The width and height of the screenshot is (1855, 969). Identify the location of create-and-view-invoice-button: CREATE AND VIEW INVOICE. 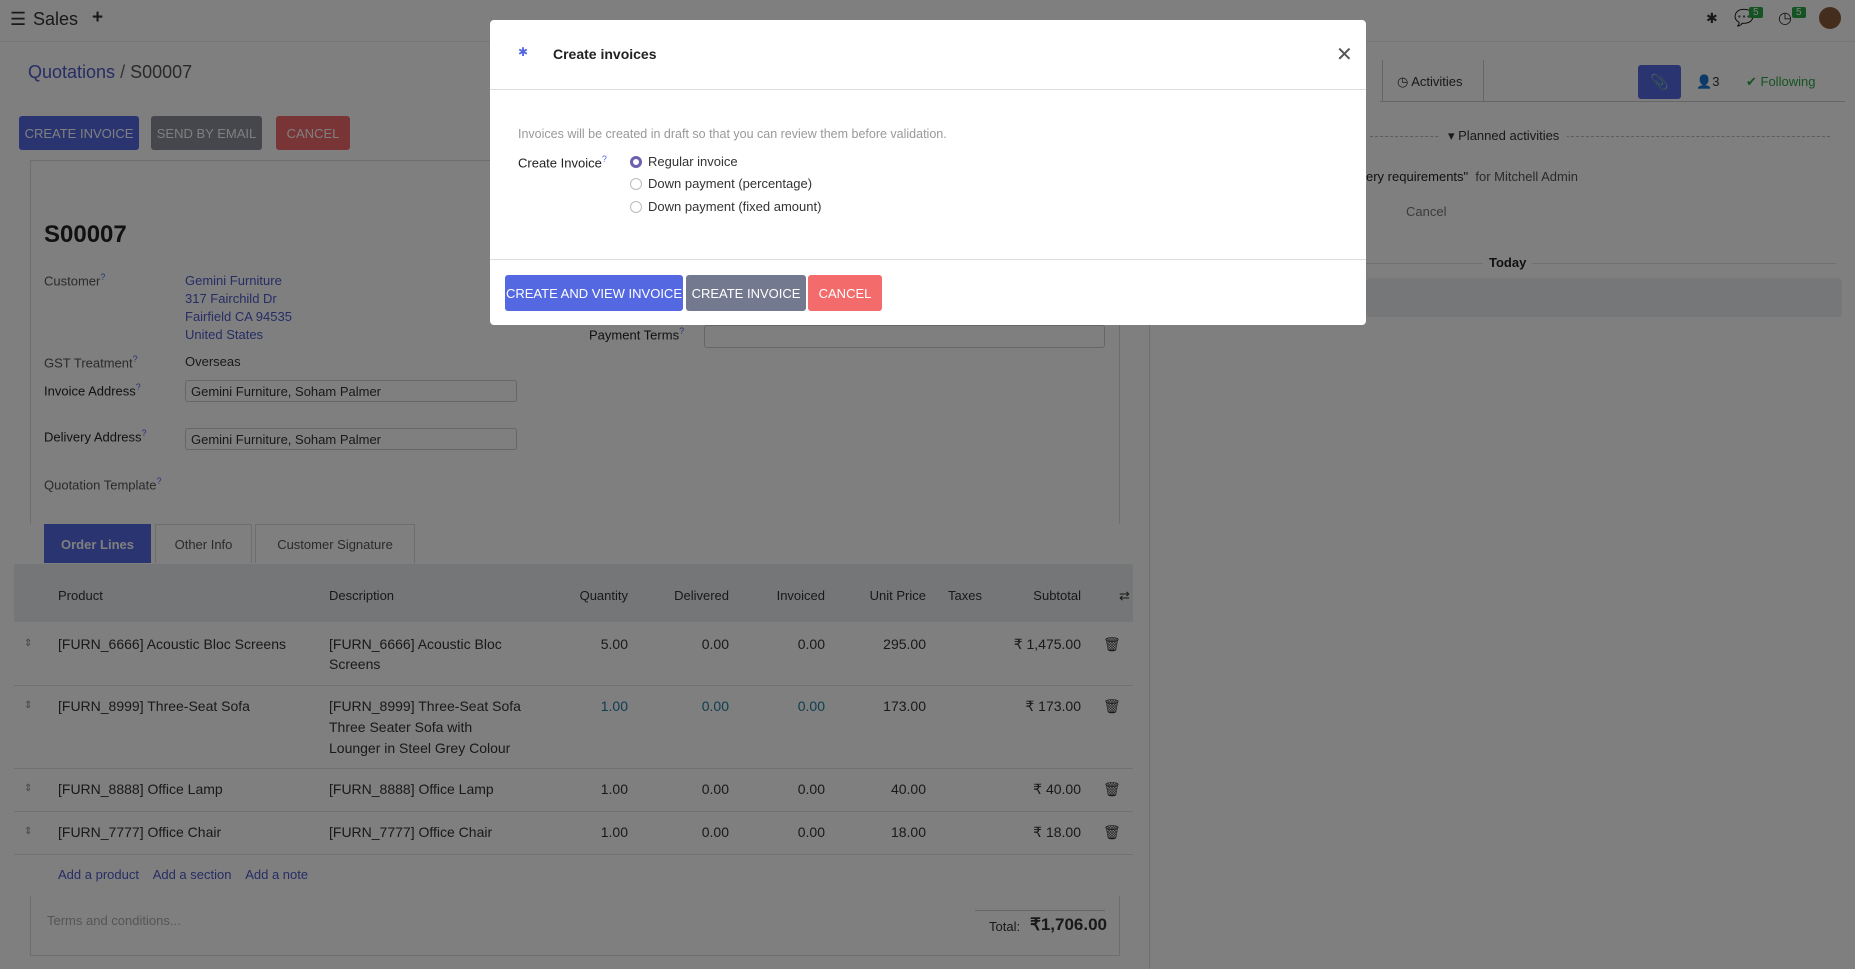
(594, 293).